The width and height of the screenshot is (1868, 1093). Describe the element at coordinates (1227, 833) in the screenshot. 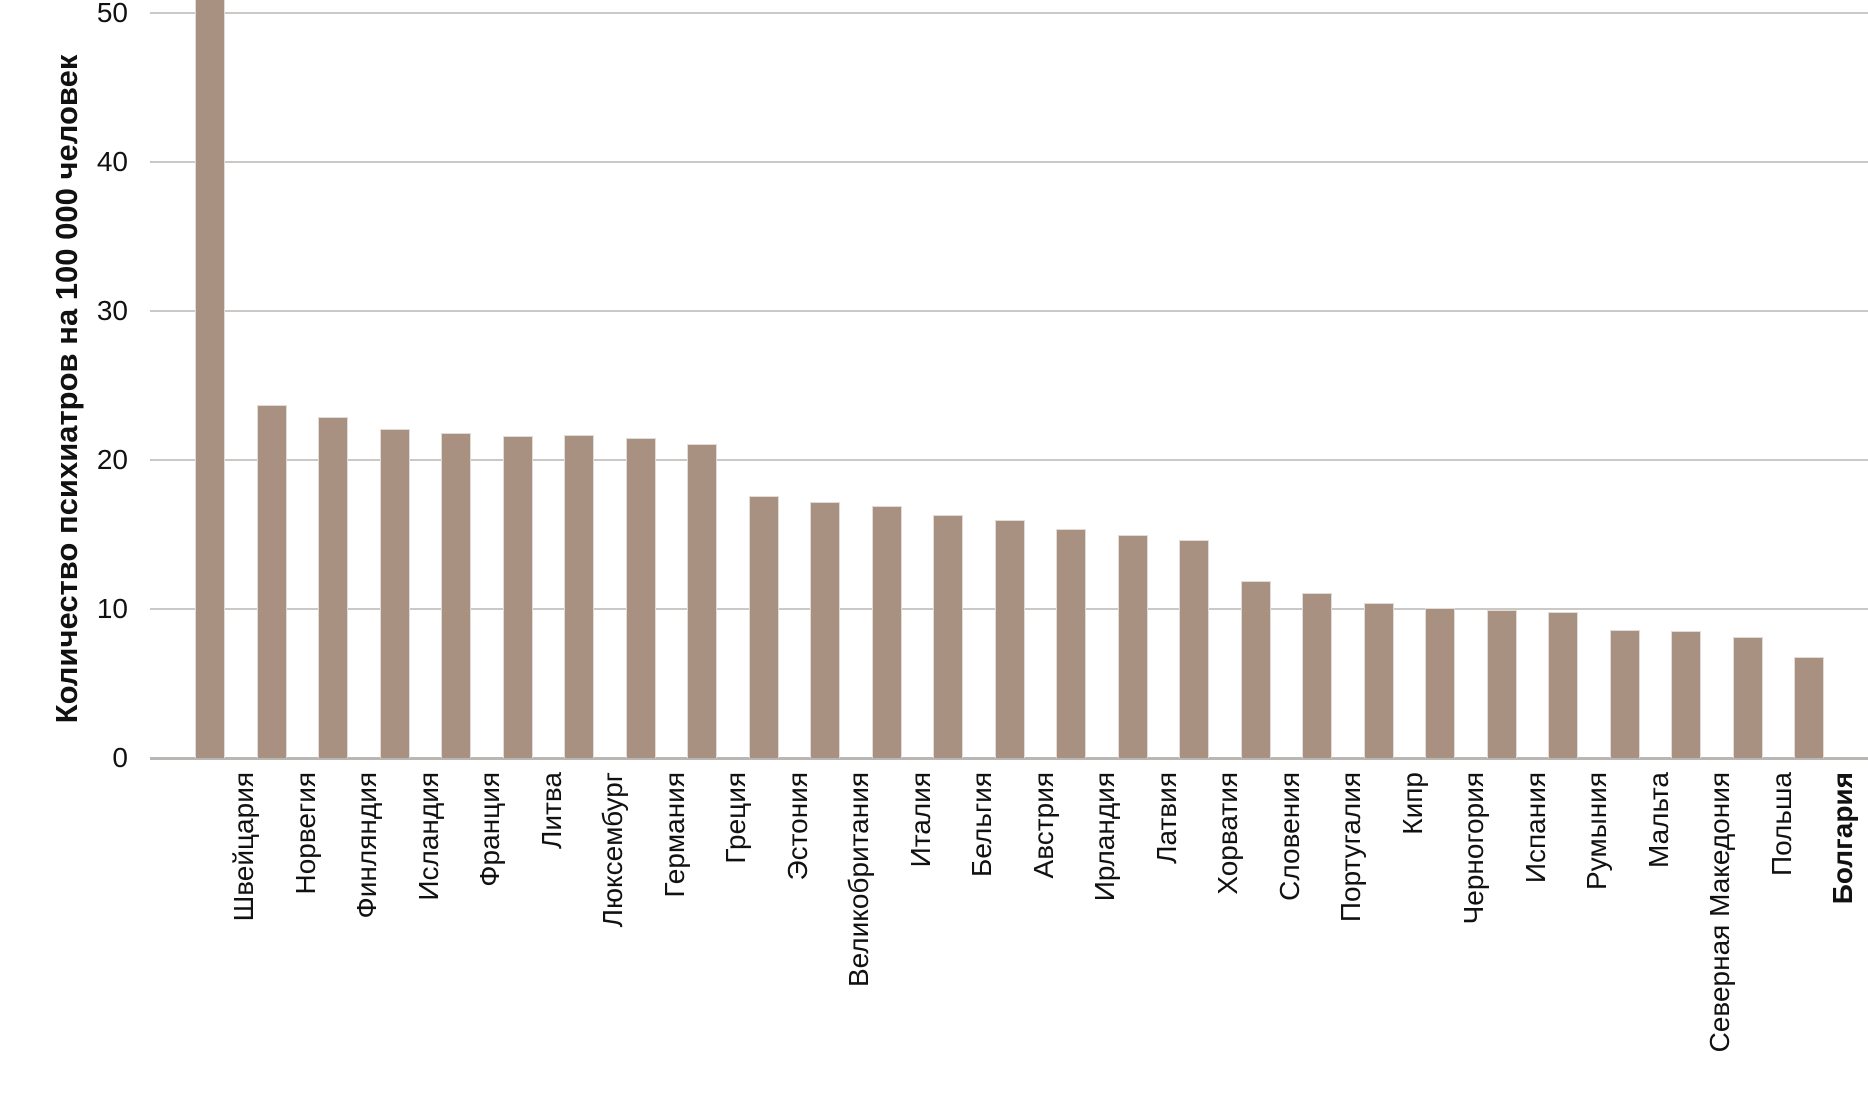

I see `x-label-Хорватия: Хорватия` at that location.